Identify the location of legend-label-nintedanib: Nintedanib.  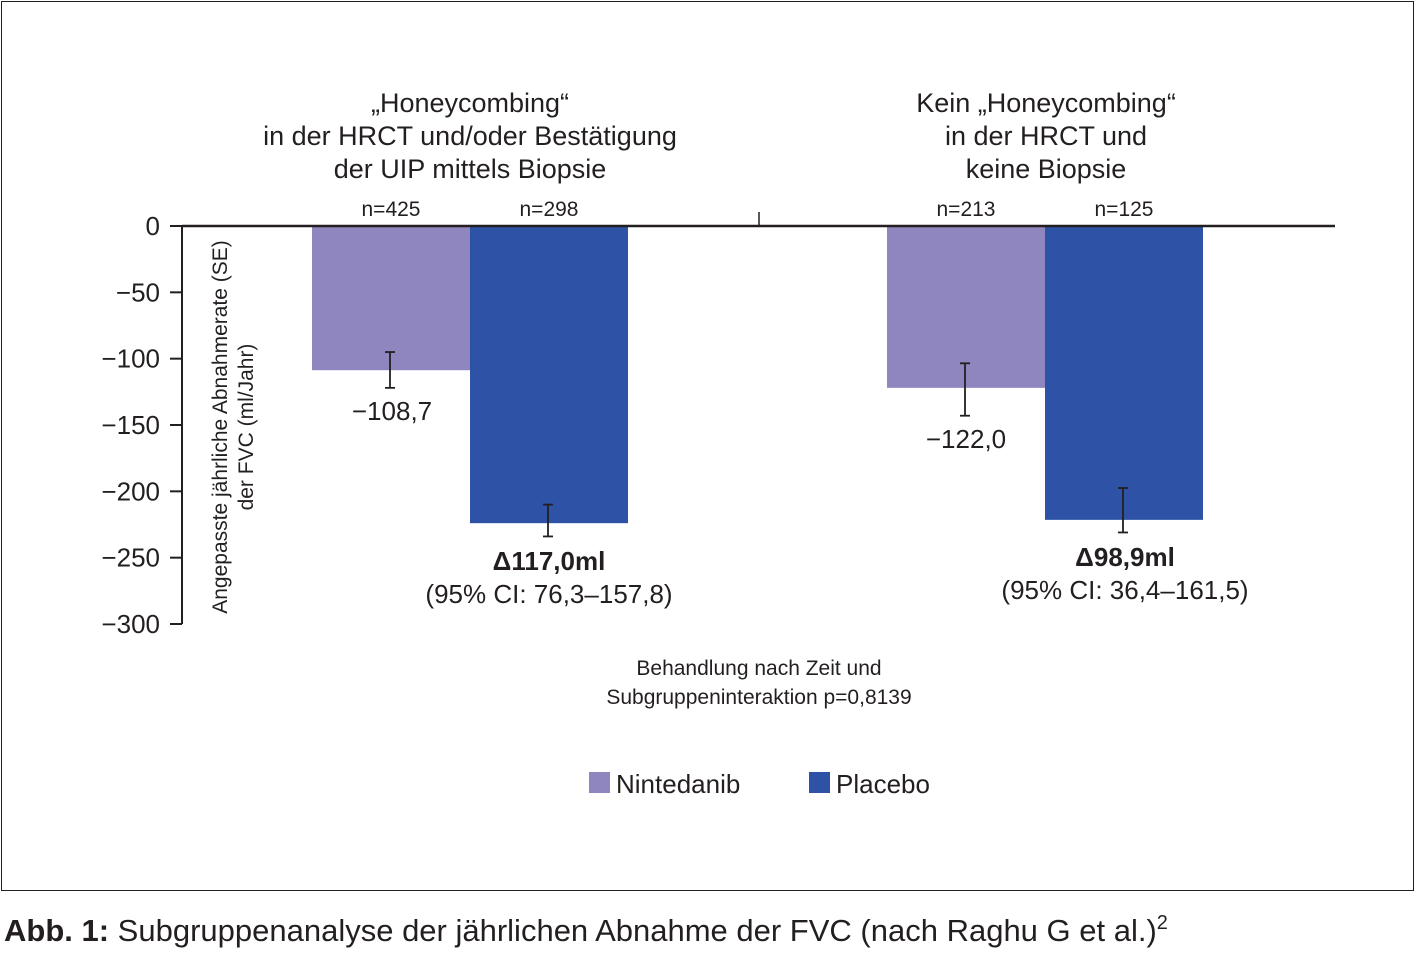
(678, 784).